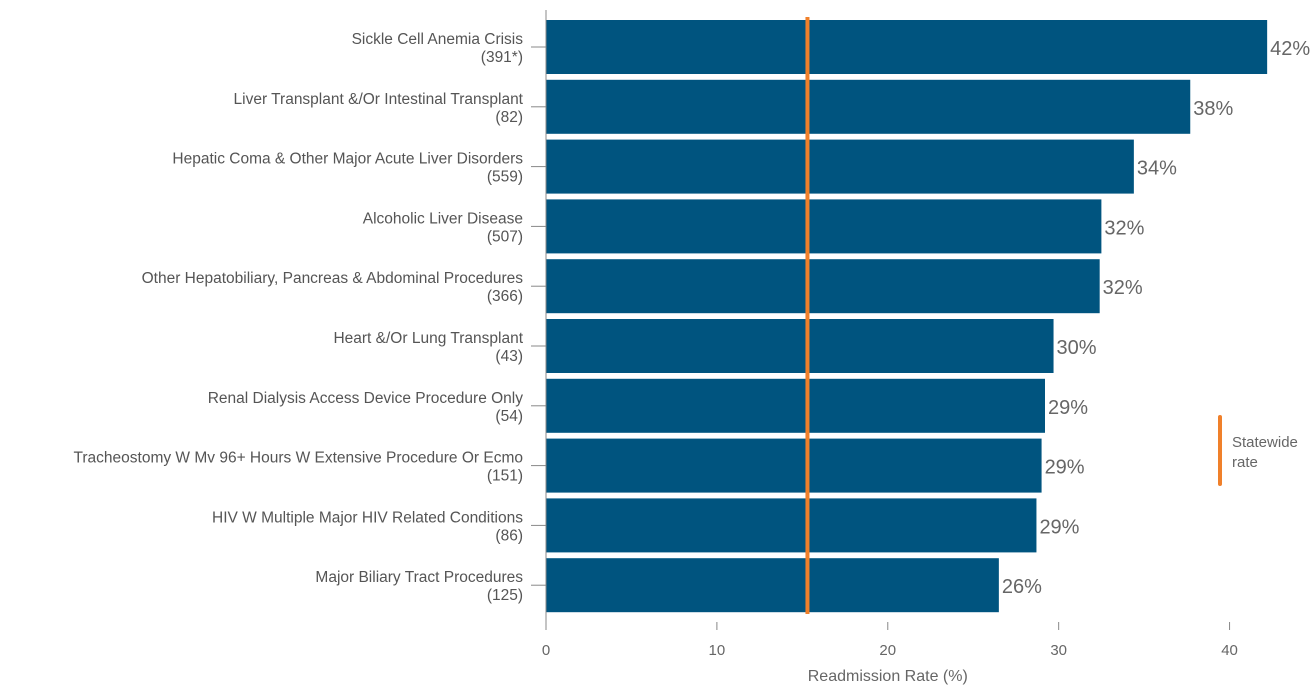 The width and height of the screenshot is (1315, 686). I want to click on value-label-0: 42%, so click(1290, 49).